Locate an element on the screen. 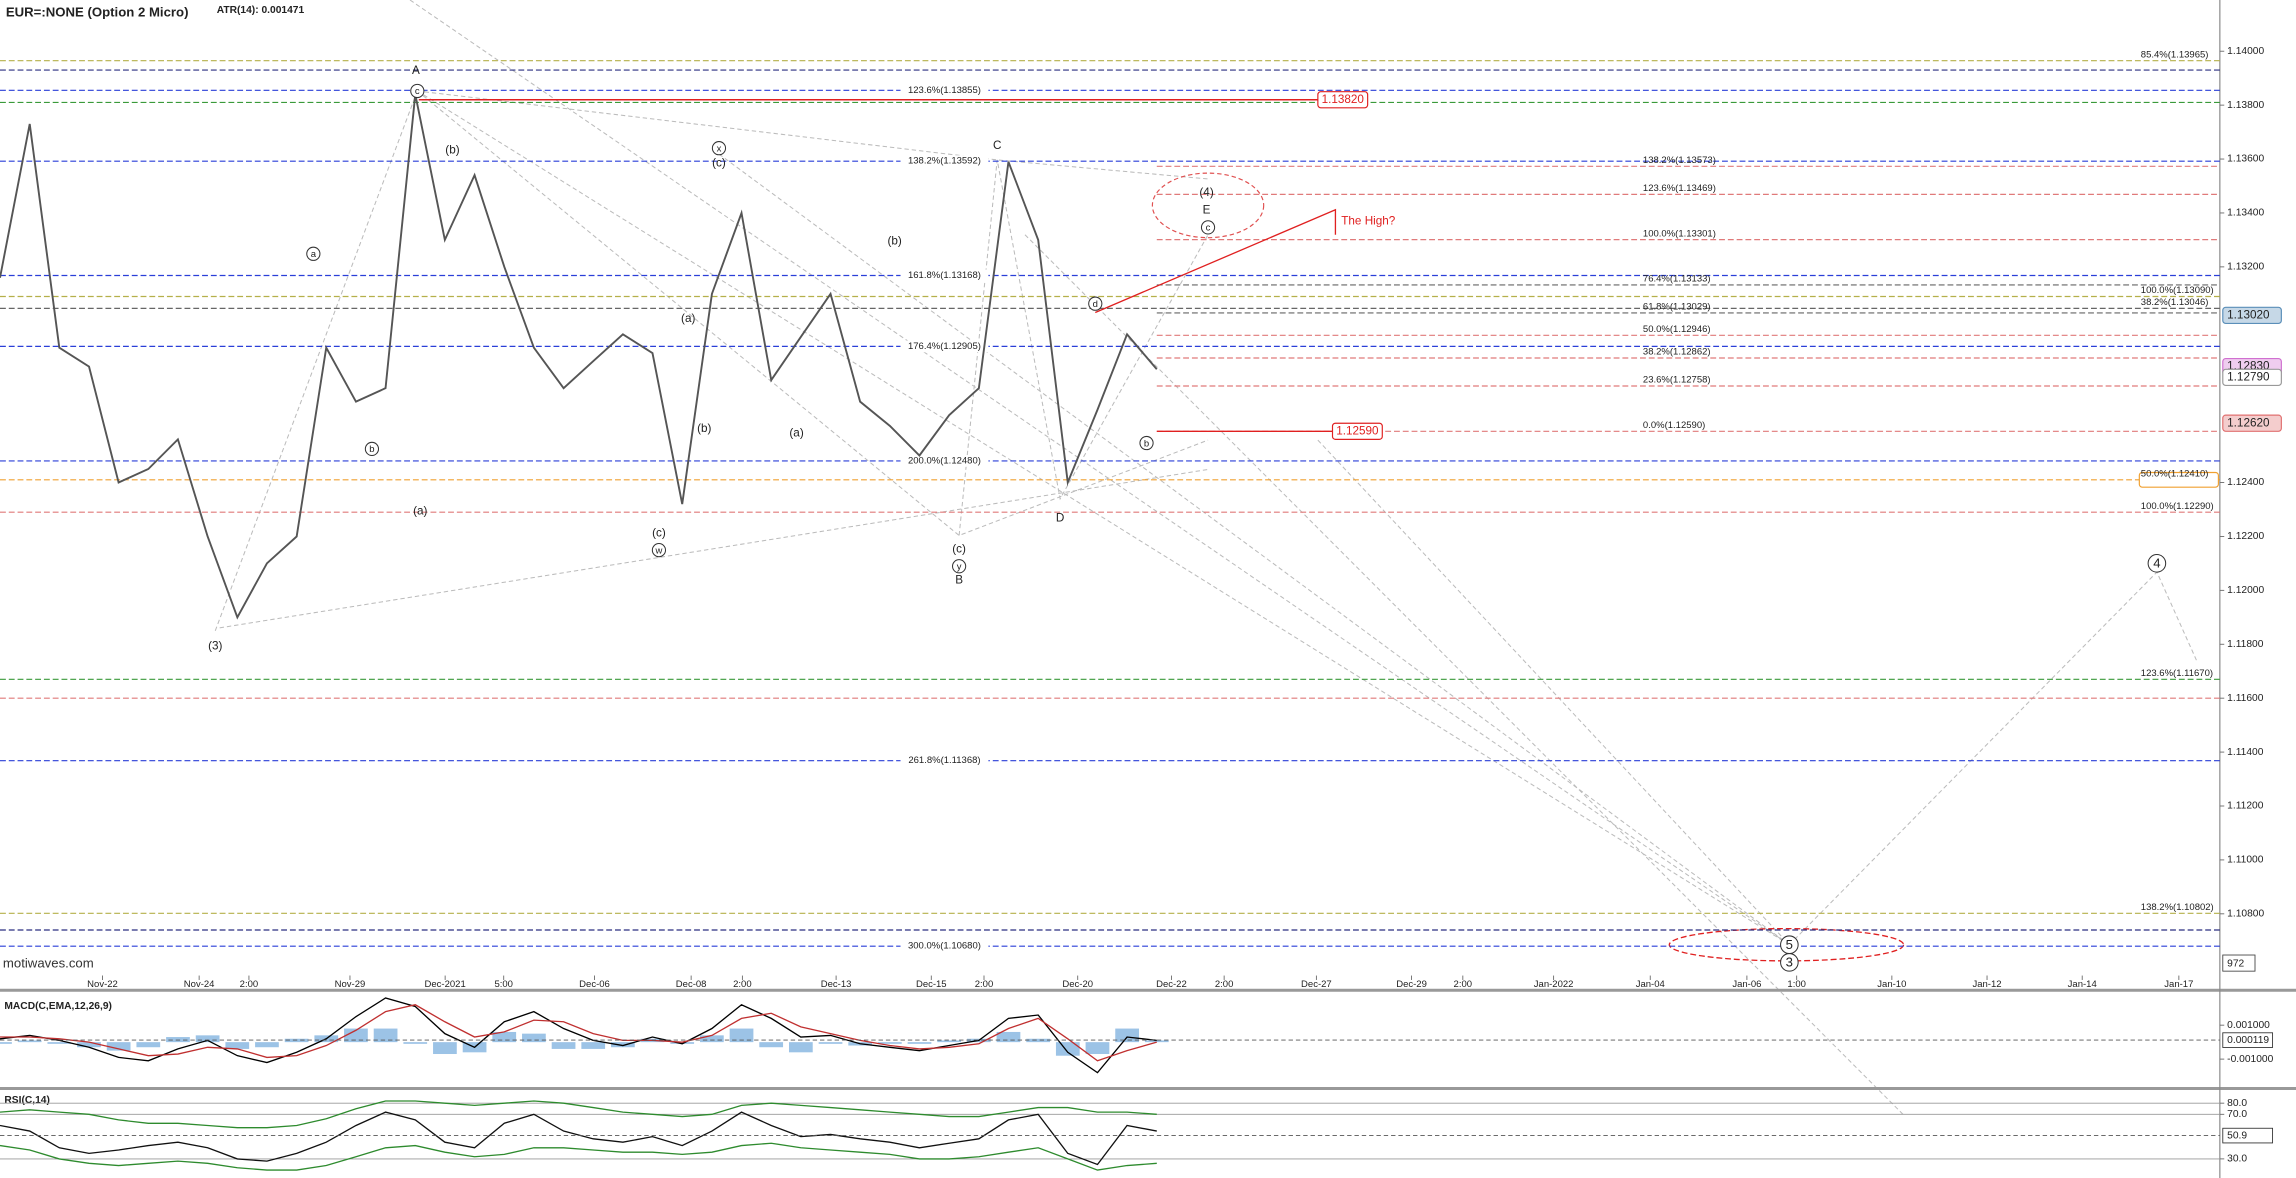  wave-label: C is located at coordinates (997, 145).